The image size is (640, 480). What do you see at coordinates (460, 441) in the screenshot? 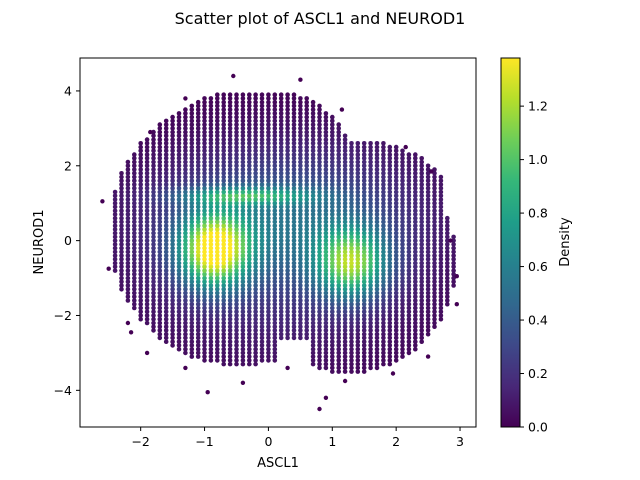
I see `x-tick-label: 3` at bounding box center [460, 441].